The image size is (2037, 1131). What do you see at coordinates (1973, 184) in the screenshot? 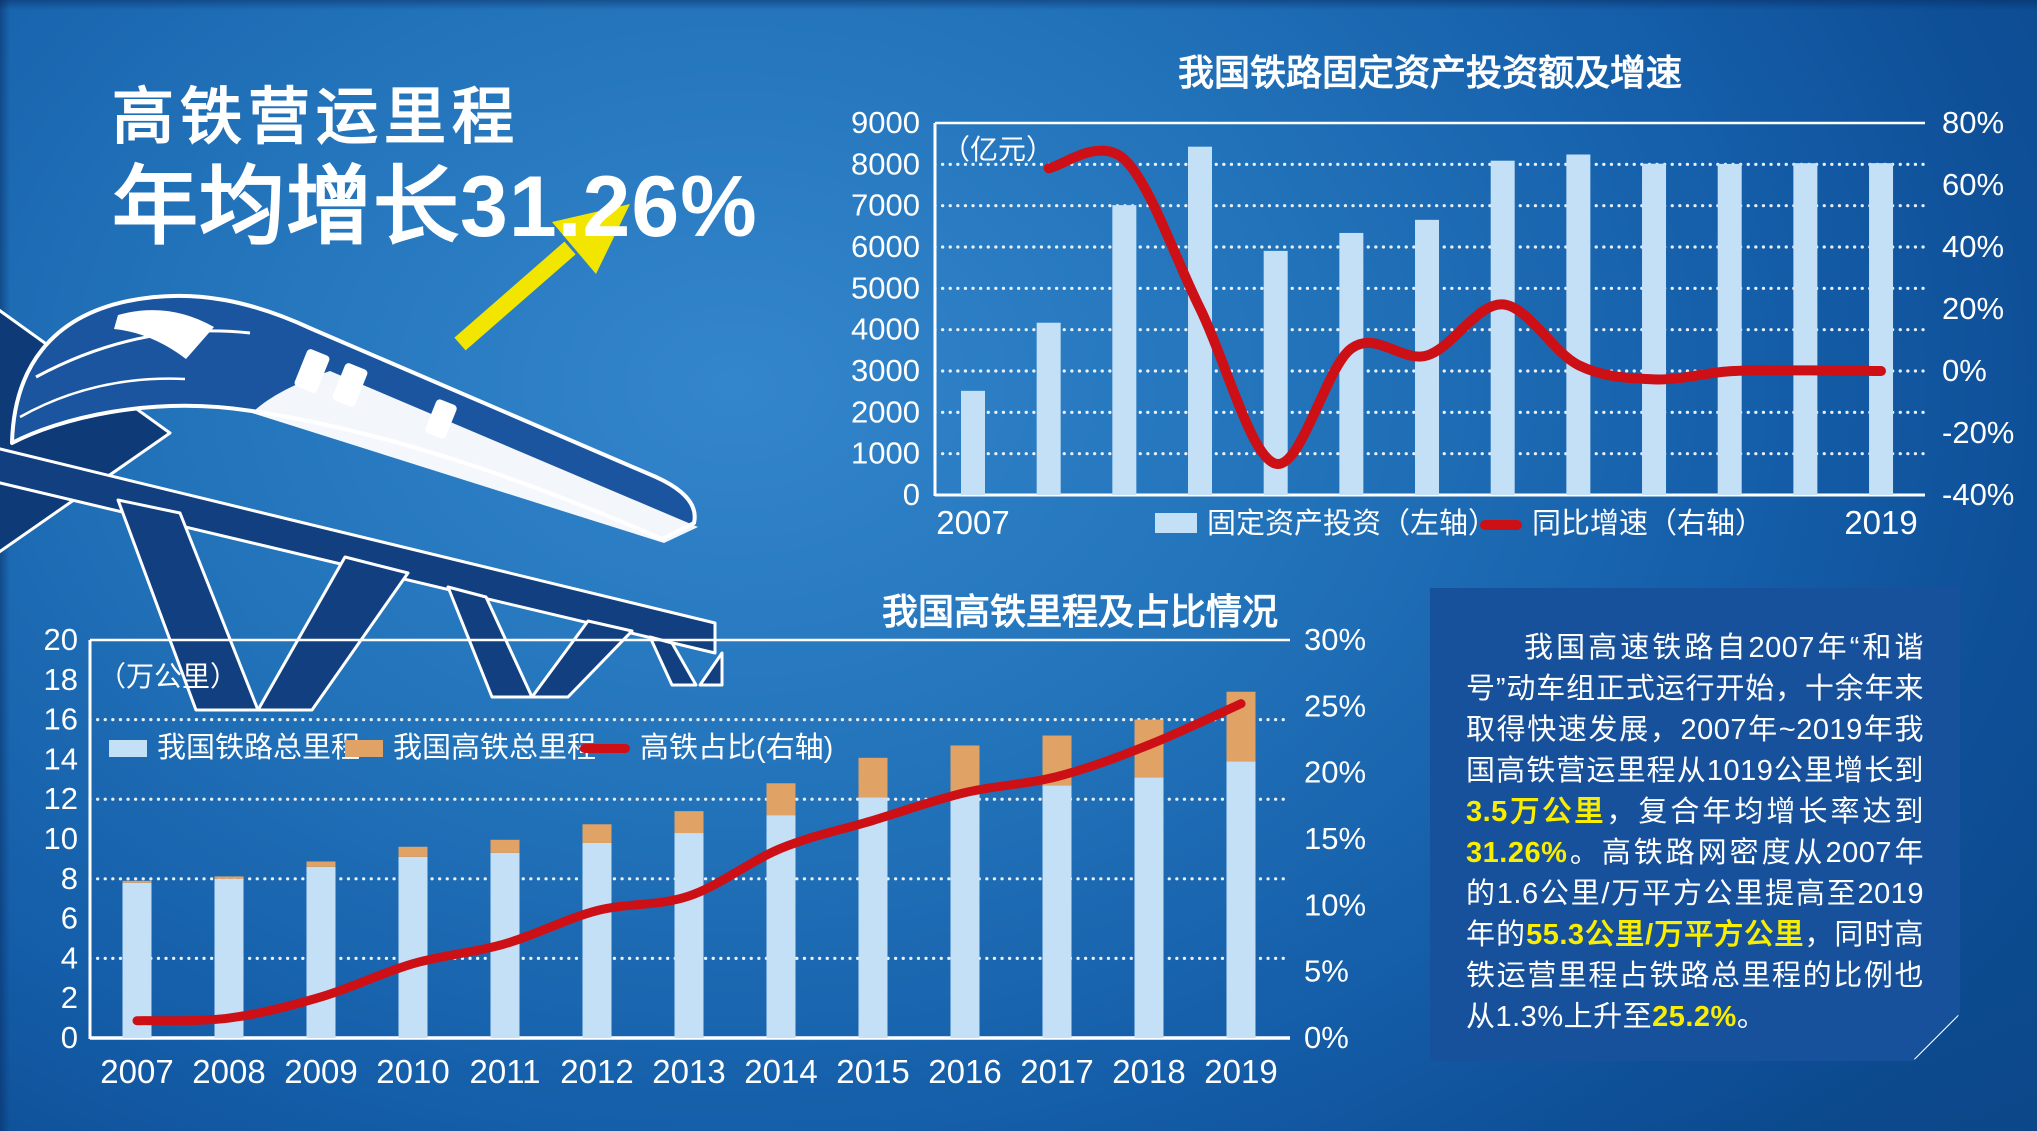
I see `right-axis-tick: 60%` at bounding box center [1973, 184].